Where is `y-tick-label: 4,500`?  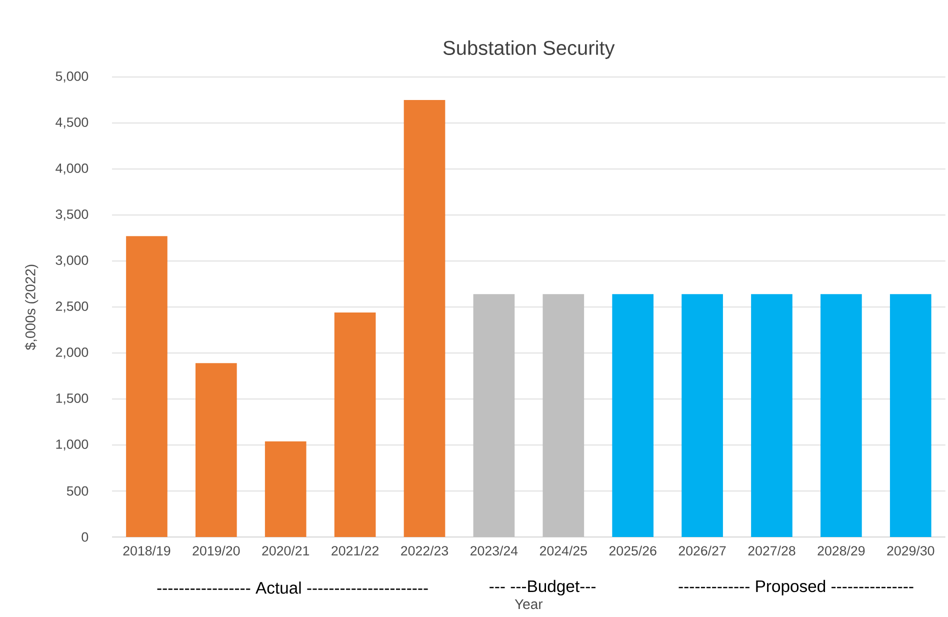
y-tick-label: 4,500 is located at coordinates (72, 123).